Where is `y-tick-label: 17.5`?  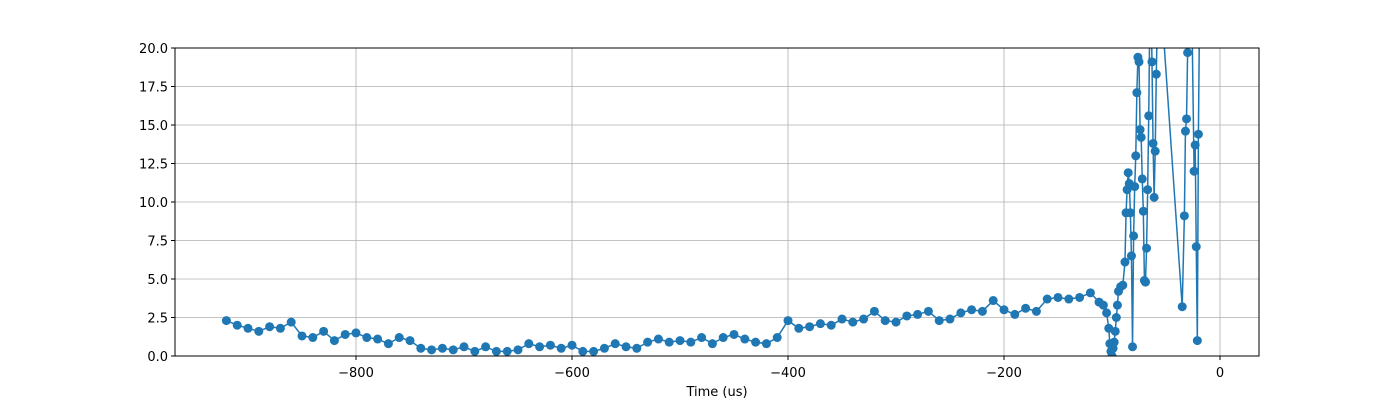 y-tick-label: 17.5 is located at coordinates (153, 88).